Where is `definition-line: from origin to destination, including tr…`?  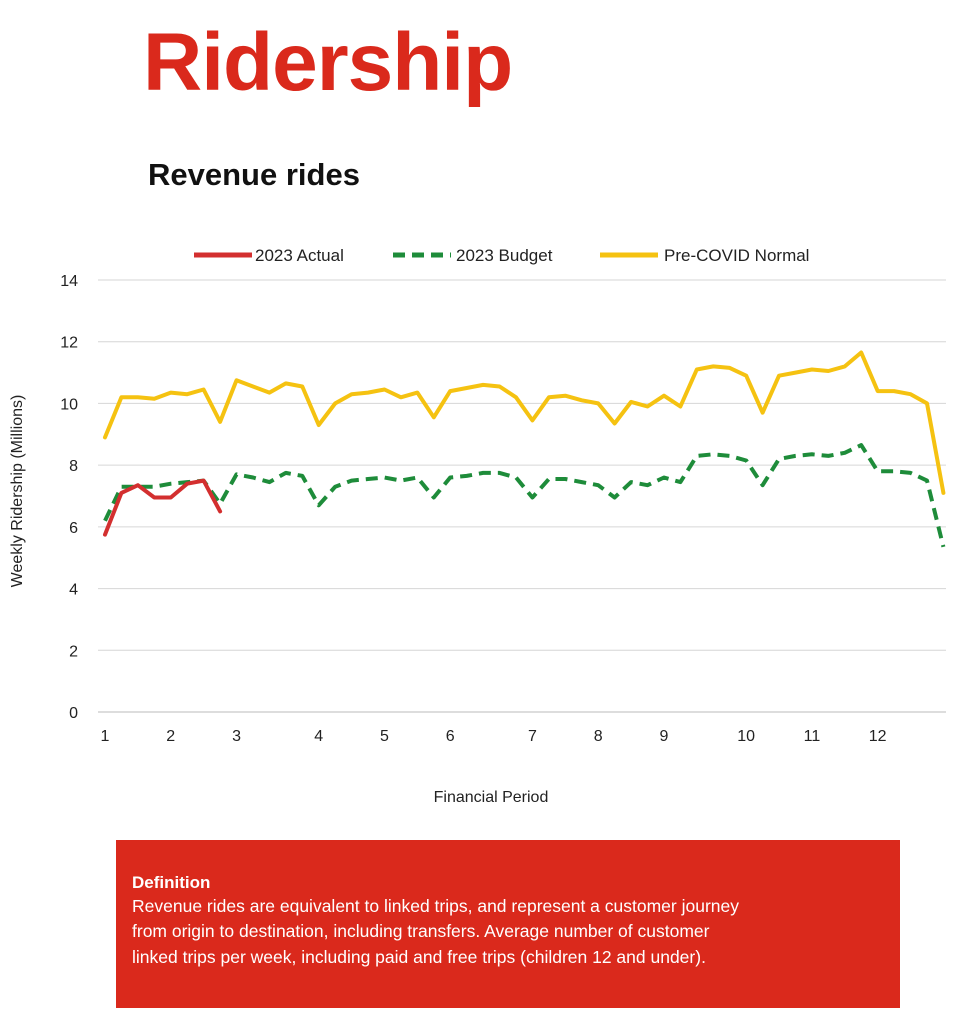
definition-line: from origin to destination, including tr… is located at coordinates (421, 931).